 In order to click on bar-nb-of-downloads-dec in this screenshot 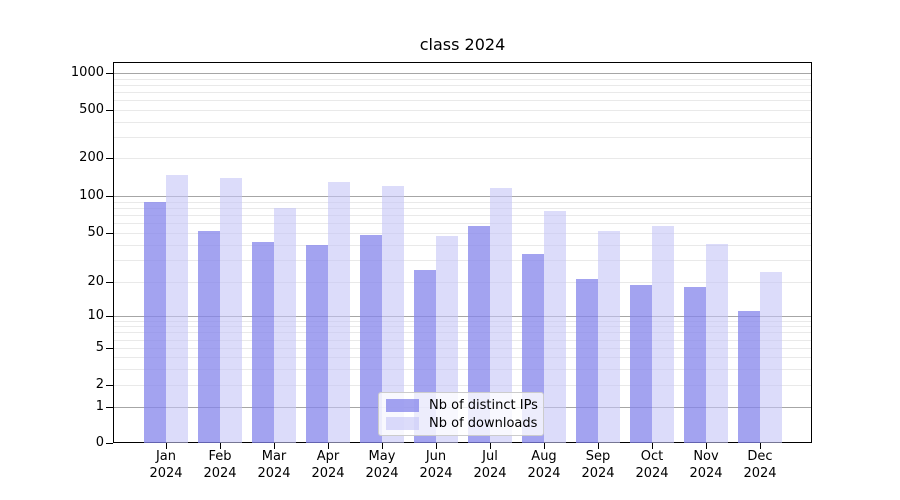, I will do `click(771, 357)`.